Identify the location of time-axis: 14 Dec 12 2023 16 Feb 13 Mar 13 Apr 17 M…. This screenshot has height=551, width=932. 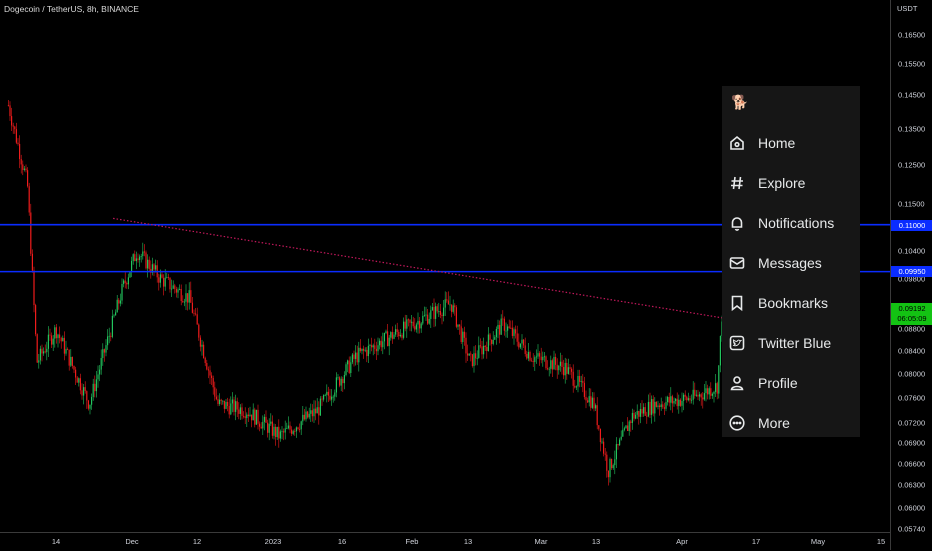
(445, 541).